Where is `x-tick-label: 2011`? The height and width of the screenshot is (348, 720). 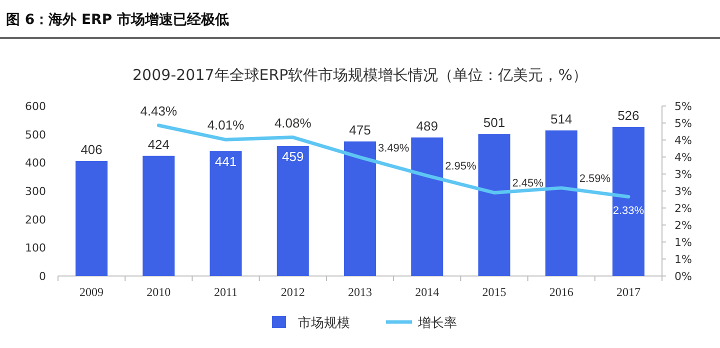 x-tick-label: 2011 is located at coordinates (226, 292).